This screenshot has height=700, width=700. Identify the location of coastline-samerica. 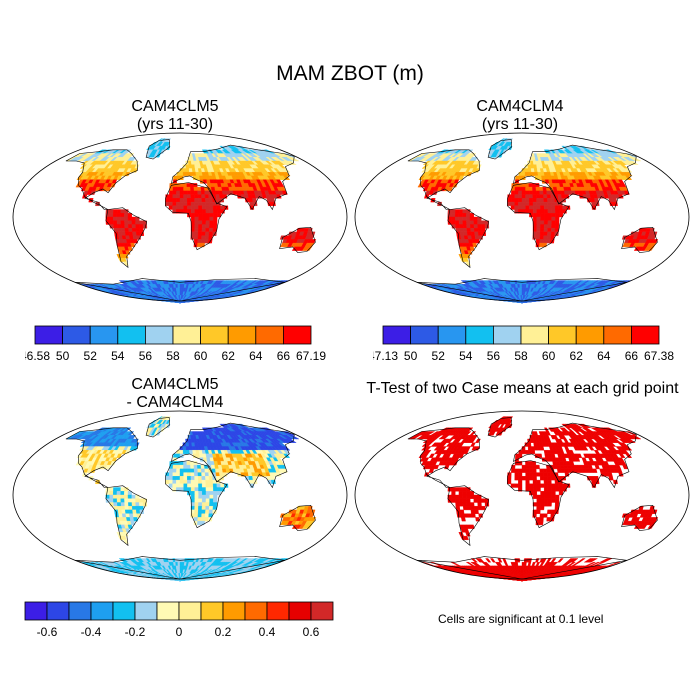
(126, 238).